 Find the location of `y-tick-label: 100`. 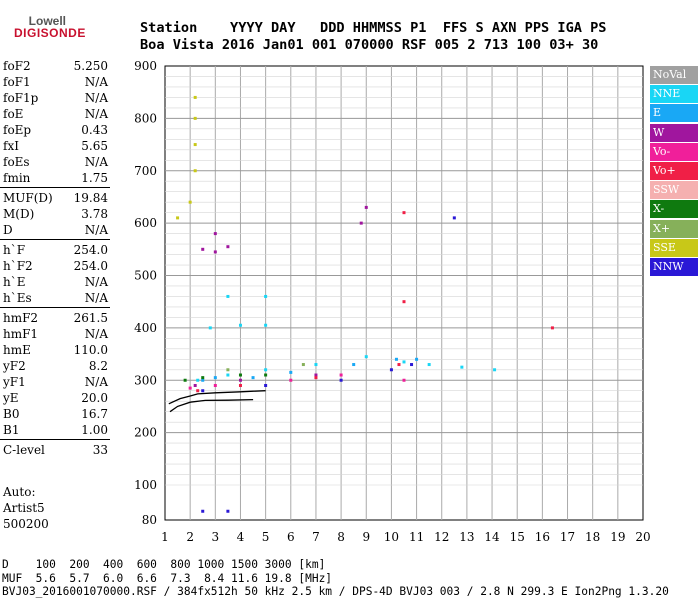

y-tick-label: 100 is located at coordinates (145, 485).